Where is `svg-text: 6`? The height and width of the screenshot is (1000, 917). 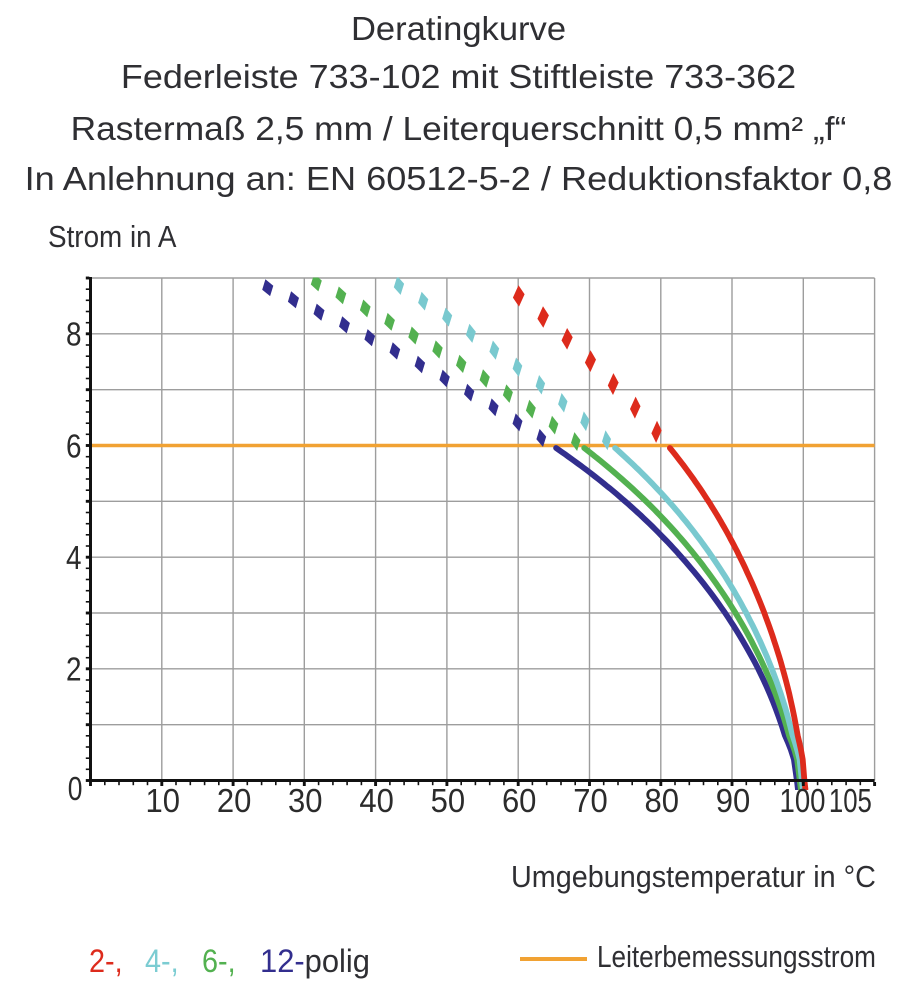
svg-text: 6 is located at coordinates (74, 445).